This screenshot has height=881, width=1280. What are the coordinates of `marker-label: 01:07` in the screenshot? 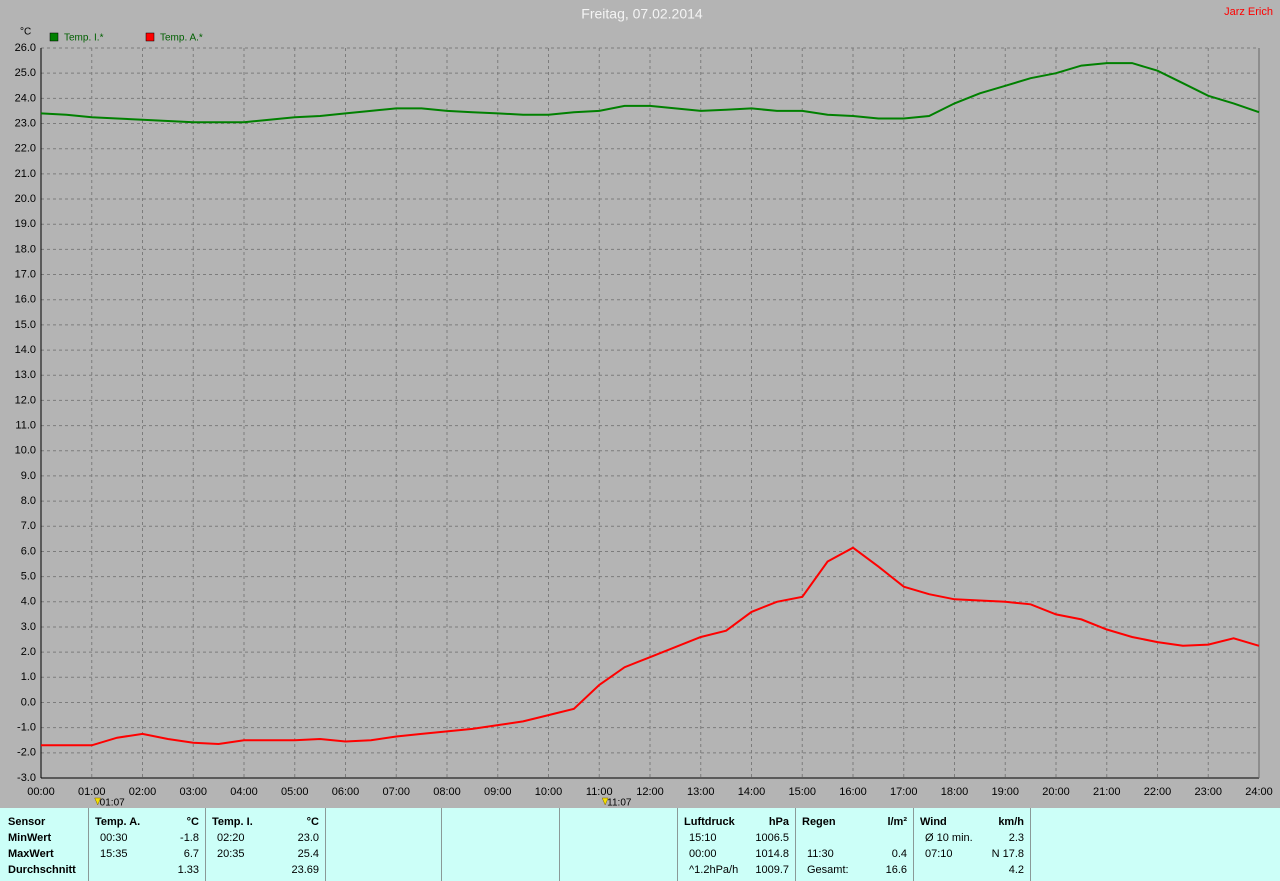 It's located at (112, 803).